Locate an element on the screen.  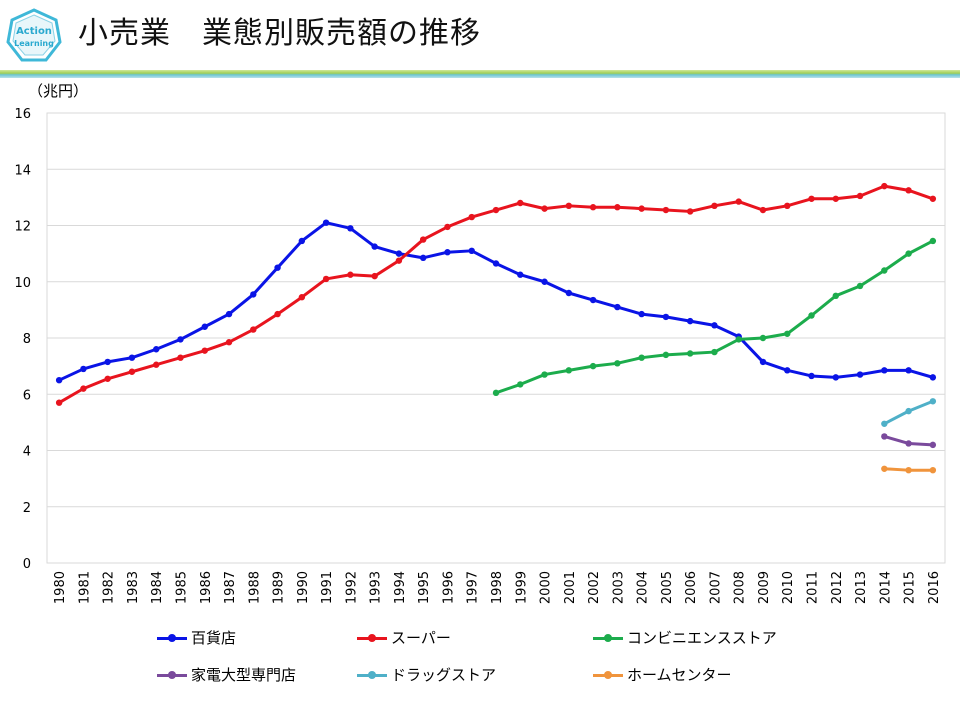
legend-item-department-store: 百貨店 is located at coordinates (196, 637).